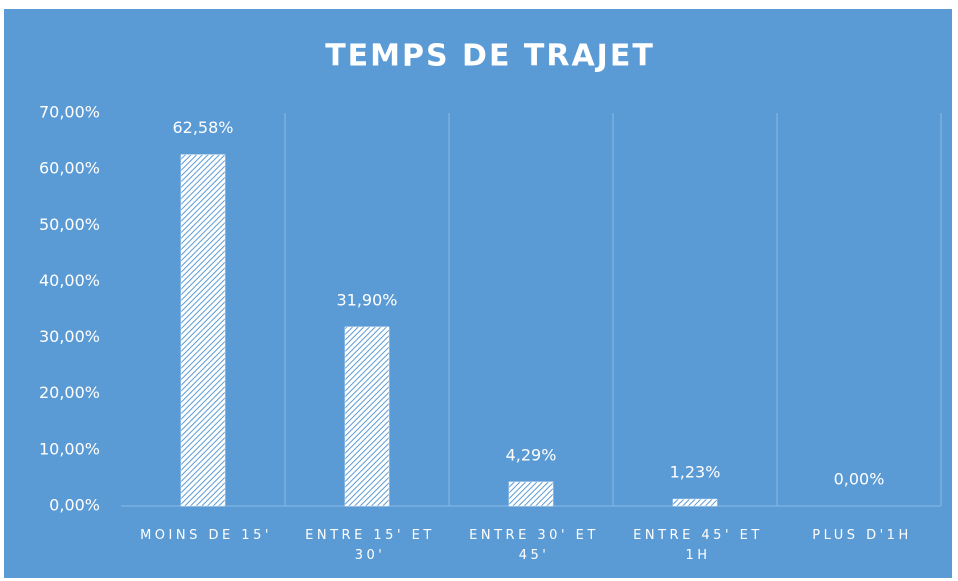 This screenshot has height=581, width=958. Describe the element at coordinates (69, 168) in the screenshot. I see `y-tick-label: 60,00%` at that location.